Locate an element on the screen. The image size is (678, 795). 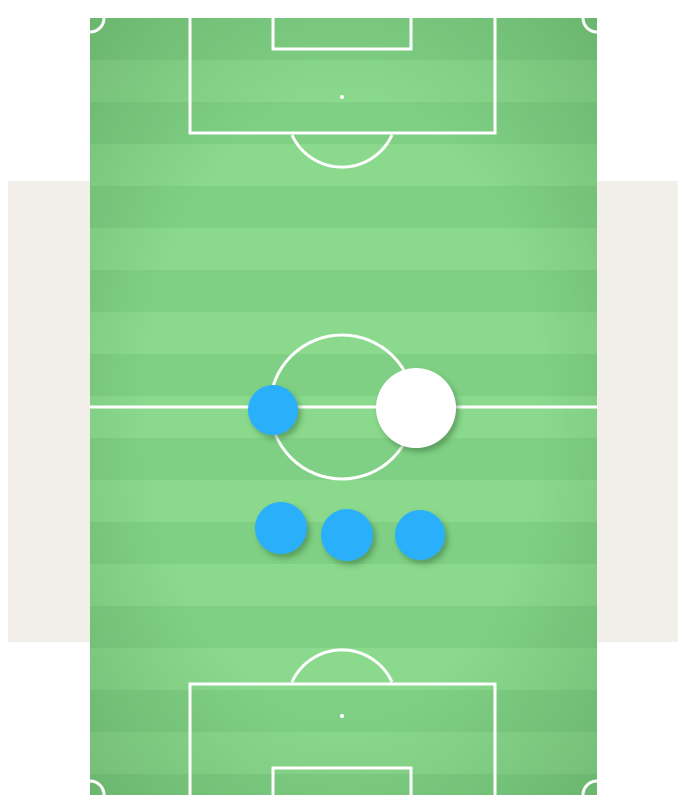
top-penalty-box is located at coordinates (342, 71).